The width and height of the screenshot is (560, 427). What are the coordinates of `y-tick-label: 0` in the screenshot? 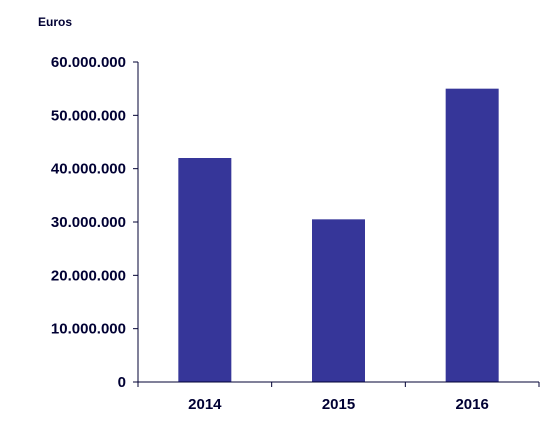 It's located at (122, 382).